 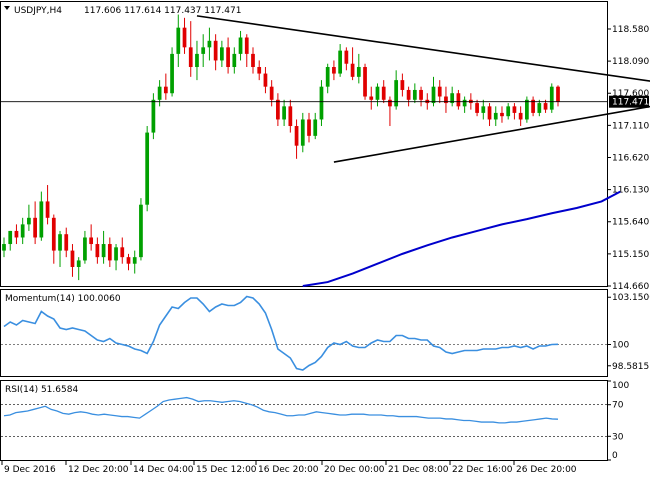 I want to click on price-tick-label: 117.110, so click(x=630, y=126).